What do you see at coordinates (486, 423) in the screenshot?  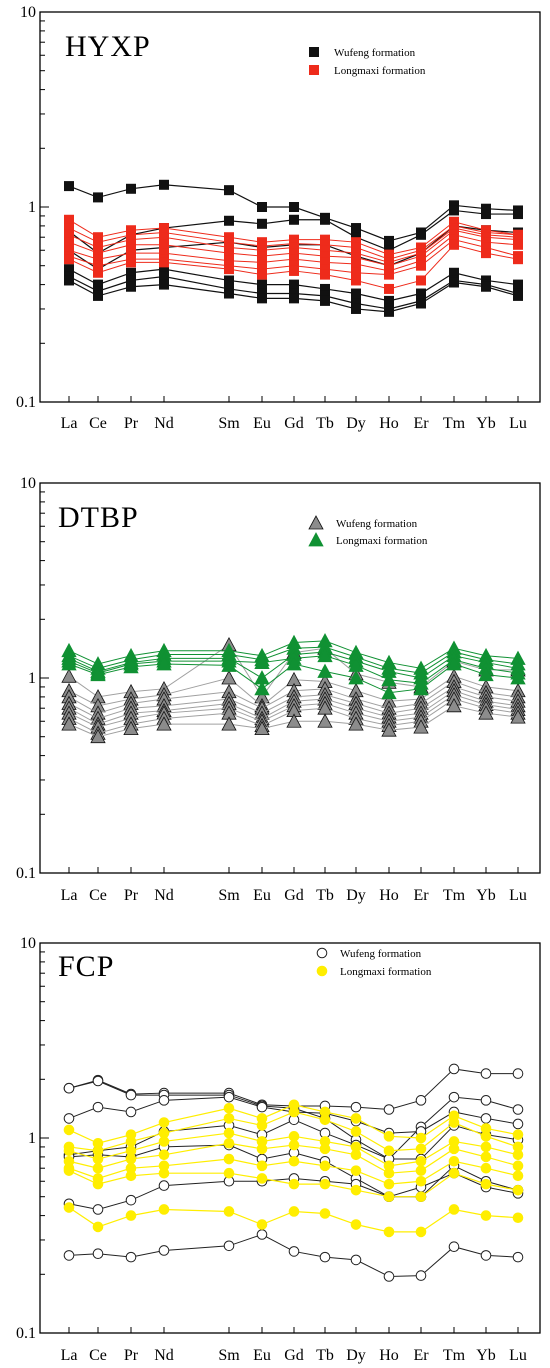 I see `x-tick-label: Yb` at bounding box center [486, 423].